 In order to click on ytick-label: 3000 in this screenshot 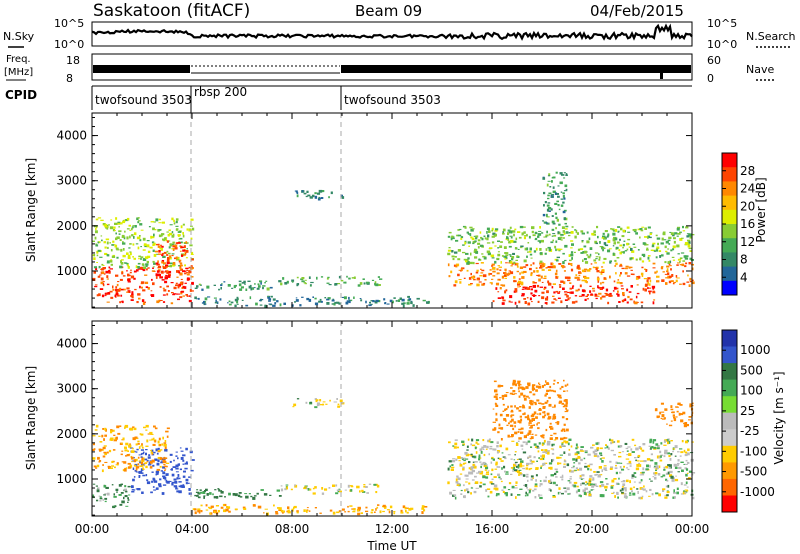, I will do `click(71, 389)`.